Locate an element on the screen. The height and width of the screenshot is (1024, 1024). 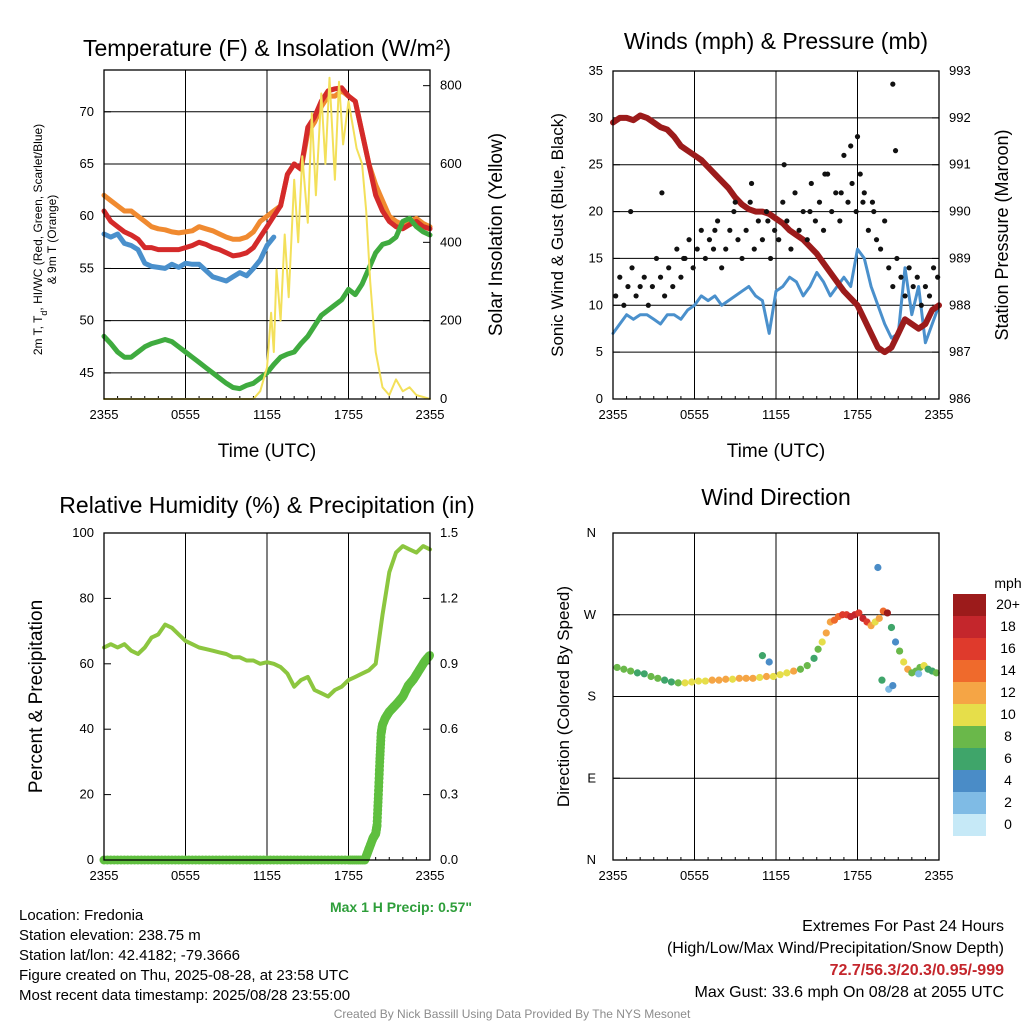
temp-title: Temperature (F) & Insolation (W/m²) is located at coordinates (267, 48).